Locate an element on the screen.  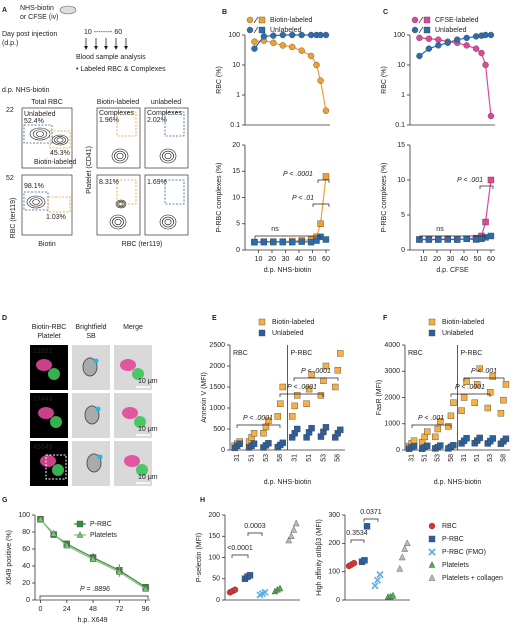
legend-label: Biotin-labeled is located at coordinates (293, 322).